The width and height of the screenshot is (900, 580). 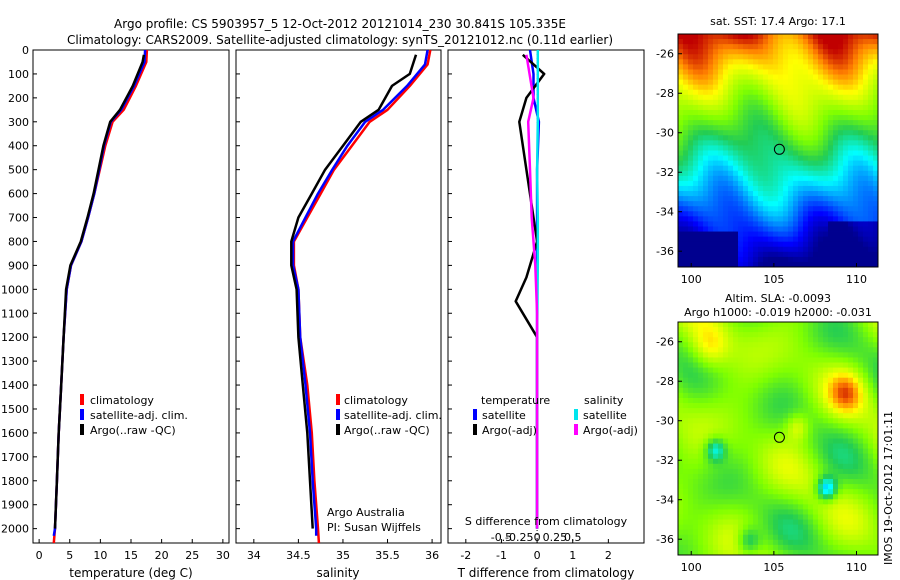 What do you see at coordinates (778, 298) in the screenshot?
I see `sla-map-title-1: Altim. SLA: -0.0093` at bounding box center [778, 298].